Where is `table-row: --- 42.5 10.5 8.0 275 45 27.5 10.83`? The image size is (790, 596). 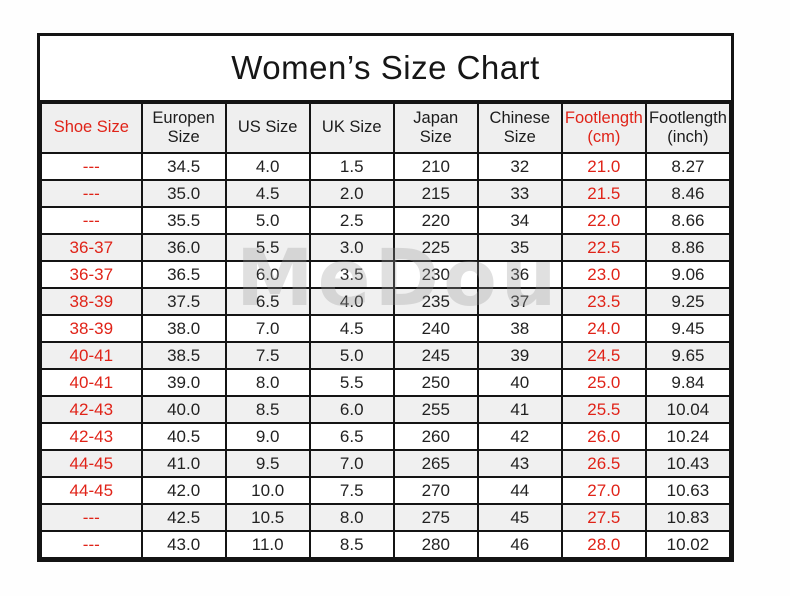 table-row: --- 42.5 10.5 8.0 275 45 27.5 10.83 is located at coordinates (386, 517).